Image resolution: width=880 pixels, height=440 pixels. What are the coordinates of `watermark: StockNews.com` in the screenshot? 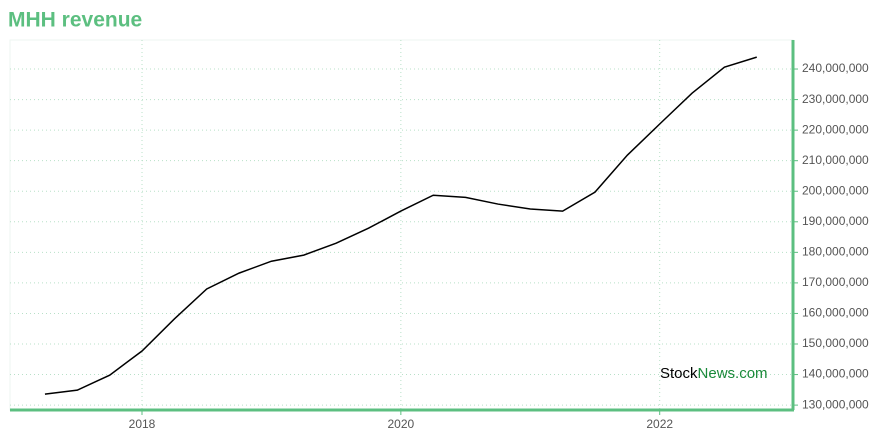 It's located at (714, 373).